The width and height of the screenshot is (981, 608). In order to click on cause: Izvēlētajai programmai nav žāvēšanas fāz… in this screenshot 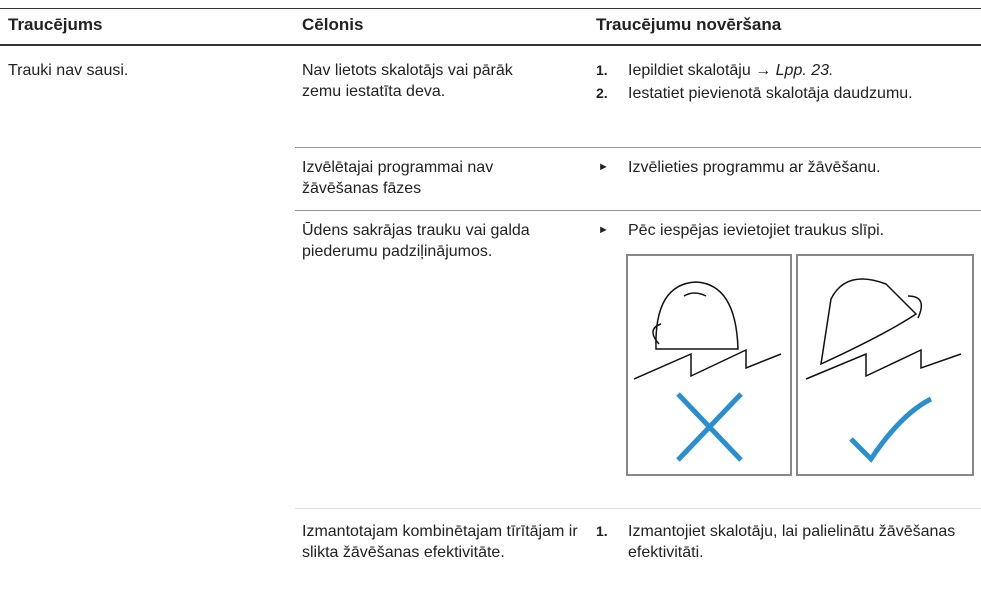, I will do `click(398, 178)`.